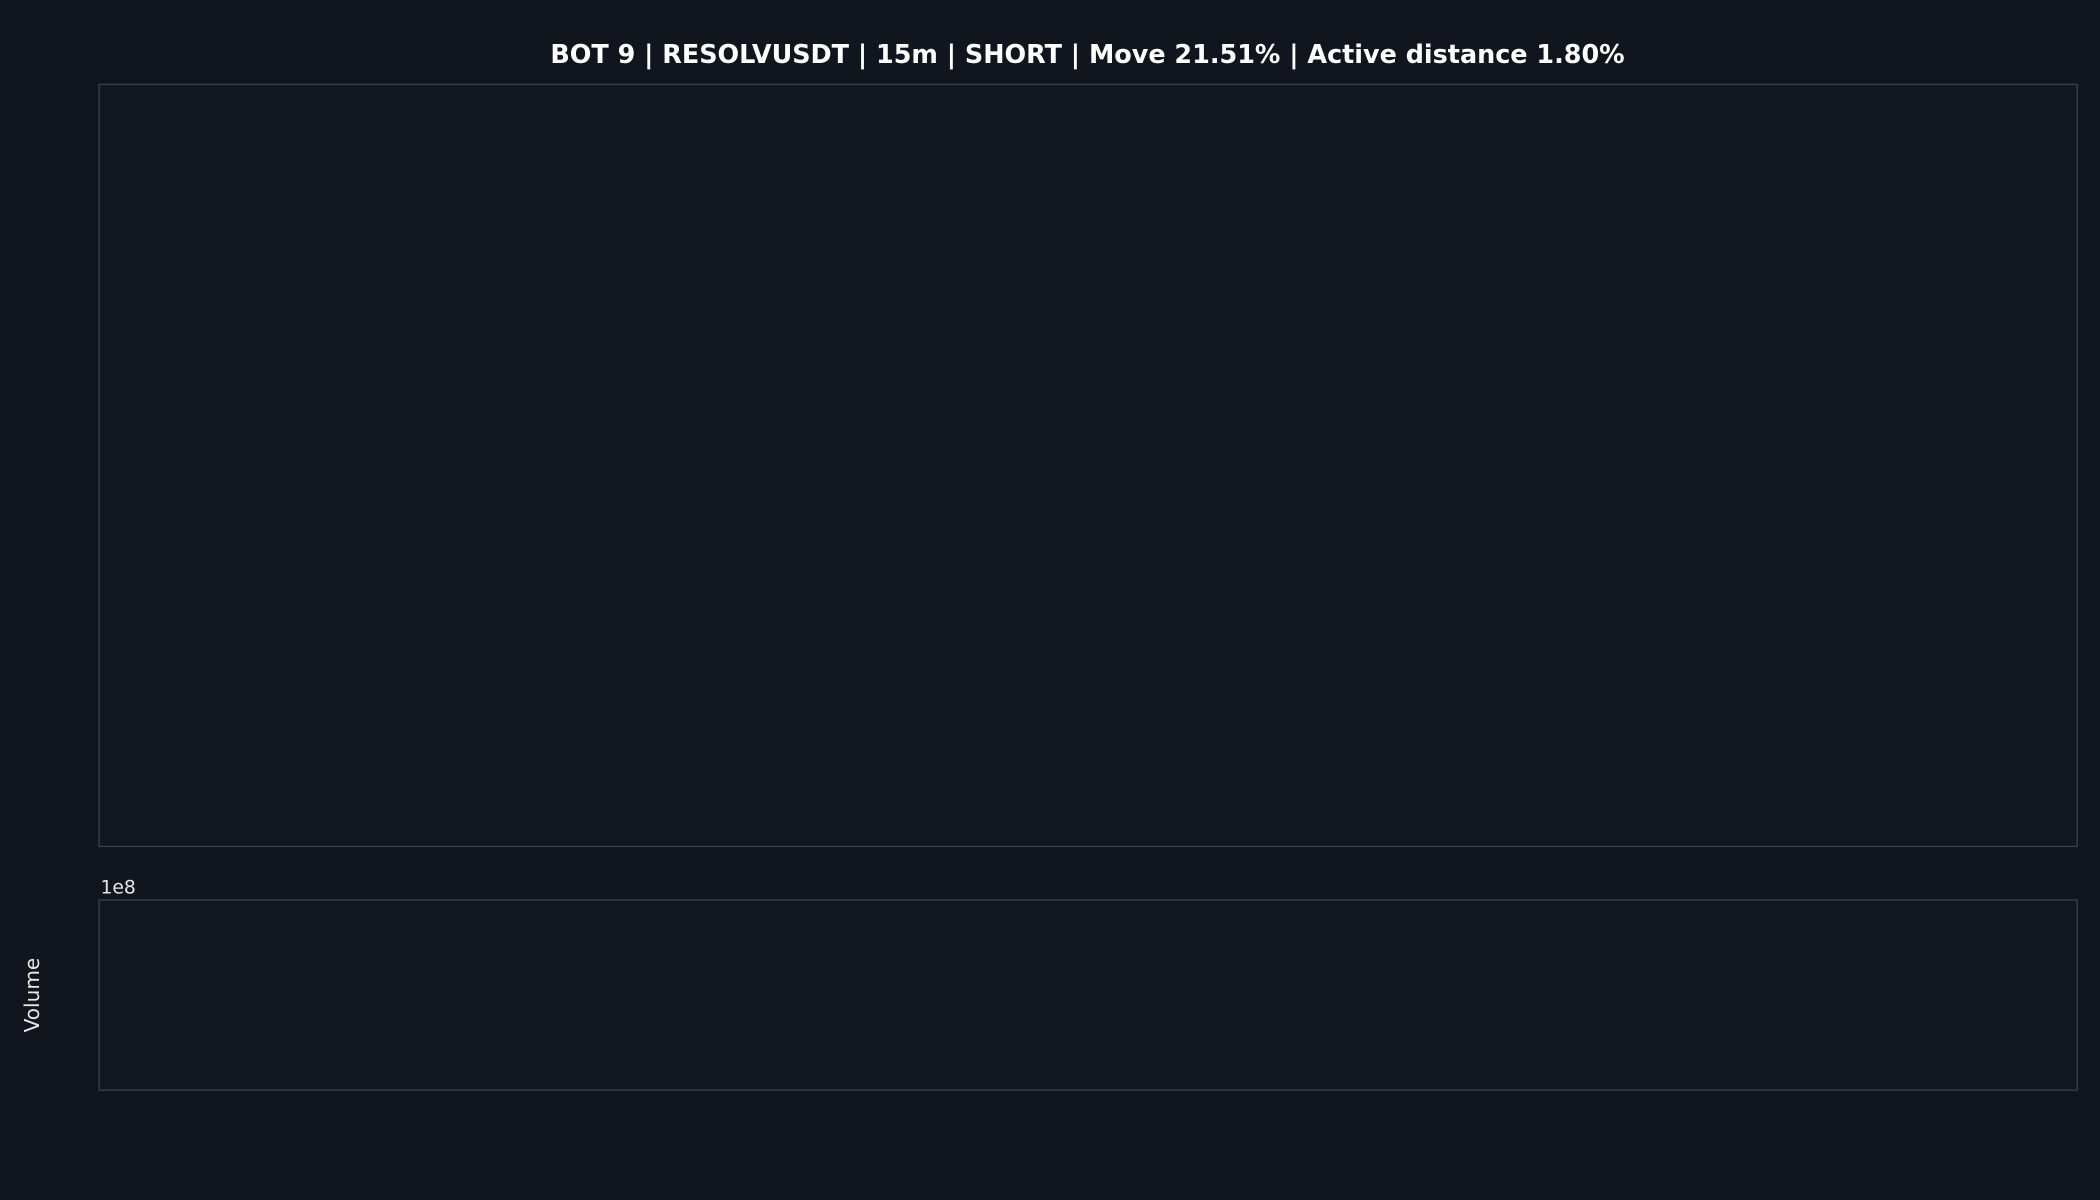  What do you see at coordinates (117, 887) in the screenshot?
I see `offset-label: 1e8` at bounding box center [117, 887].